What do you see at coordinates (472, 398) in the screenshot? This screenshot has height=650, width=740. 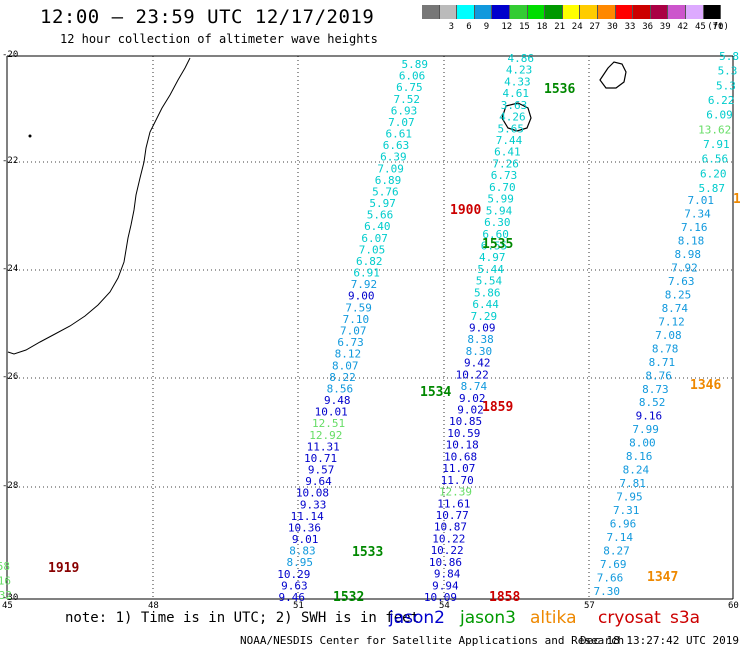 I see `swh-value: 9.02` at bounding box center [472, 398].